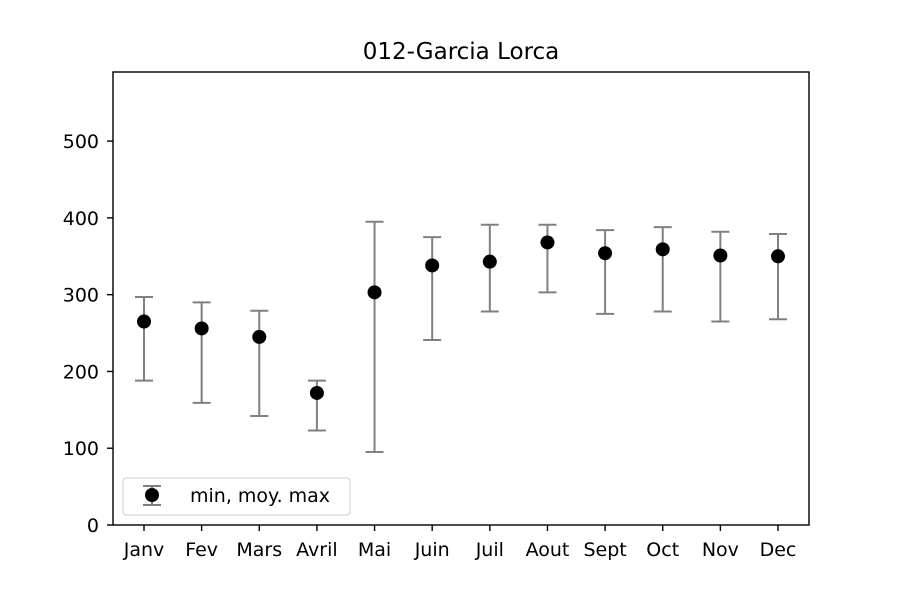  Describe the element at coordinates (81, 142) in the screenshot. I see `y-tick-label: 500` at that location.